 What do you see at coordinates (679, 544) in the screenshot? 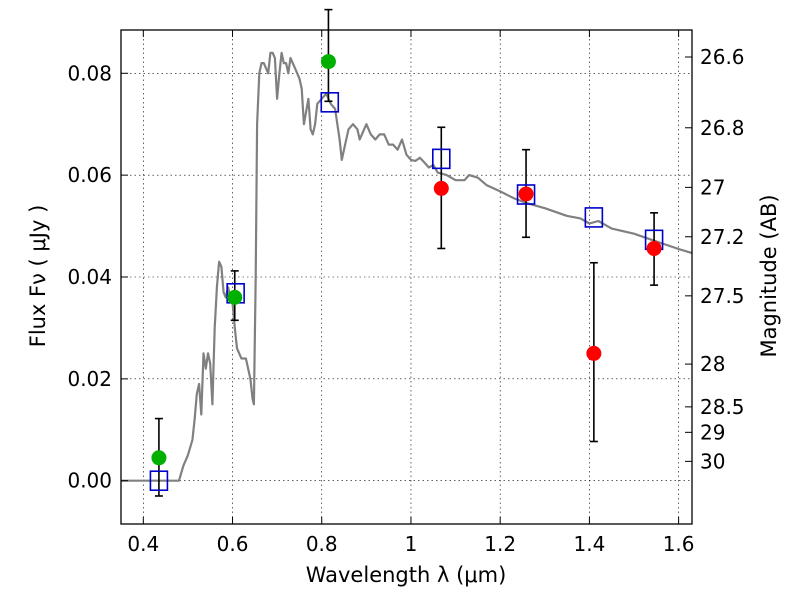
I see `x-tick-label: 1.6` at bounding box center [679, 544].